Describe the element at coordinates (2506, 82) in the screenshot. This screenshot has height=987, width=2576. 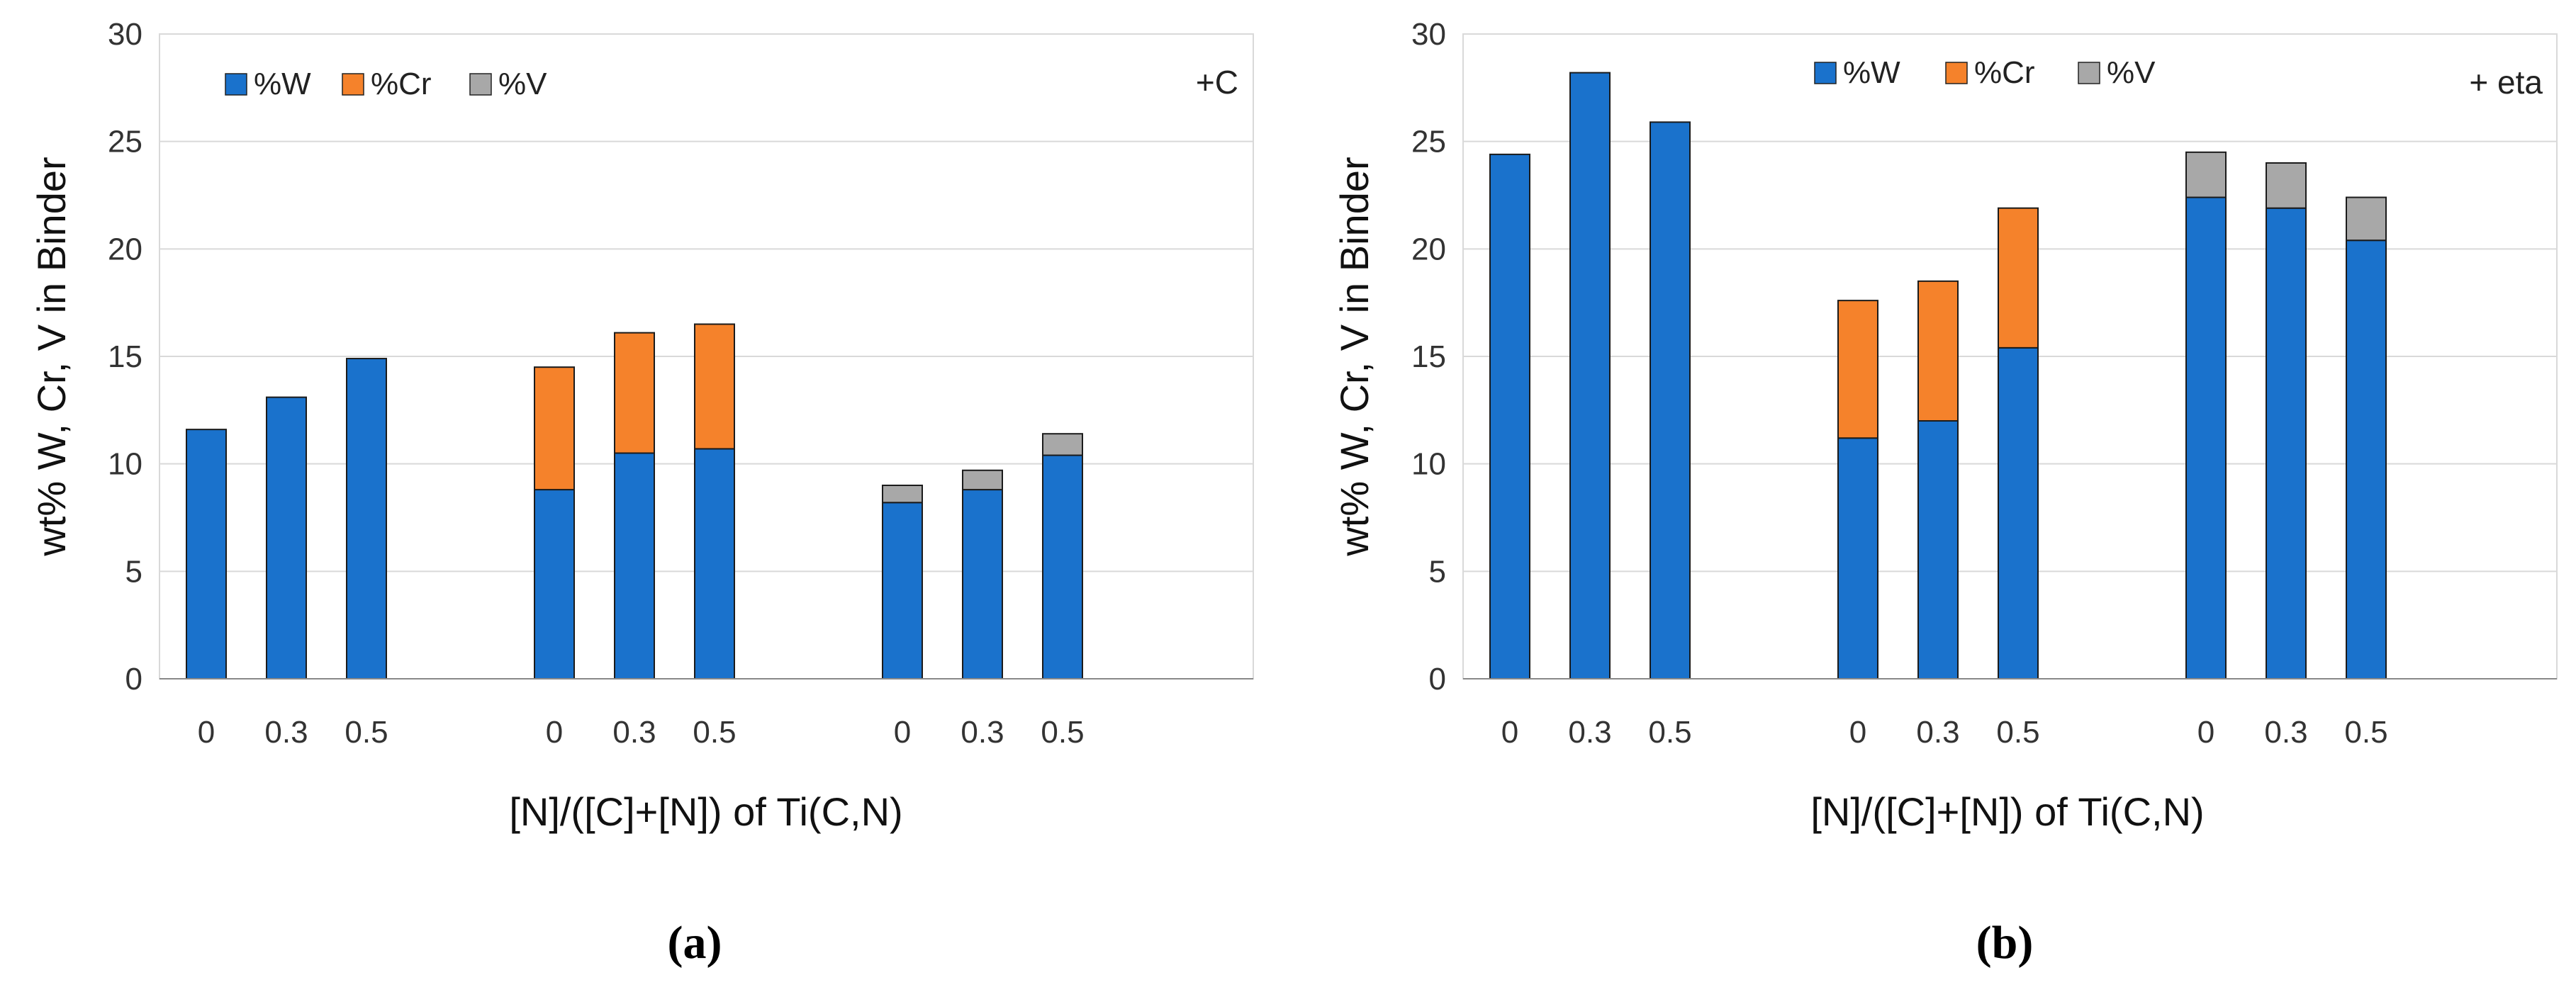
I see `annotation-b: + eta` at that location.